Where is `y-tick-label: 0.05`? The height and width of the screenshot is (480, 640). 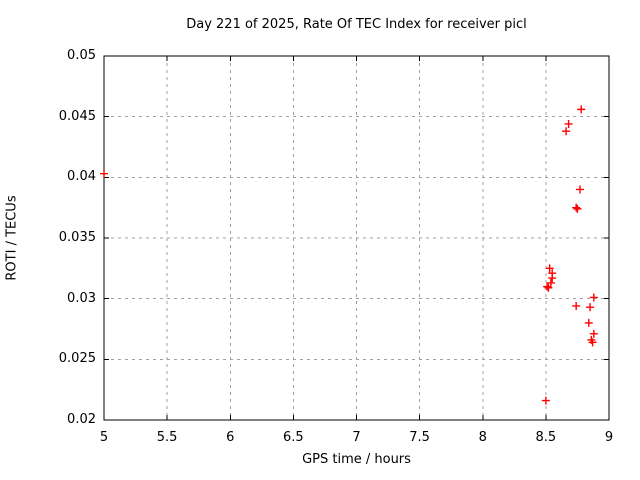 y-tick-label: 0.05 is located at coordinates (81, 55).